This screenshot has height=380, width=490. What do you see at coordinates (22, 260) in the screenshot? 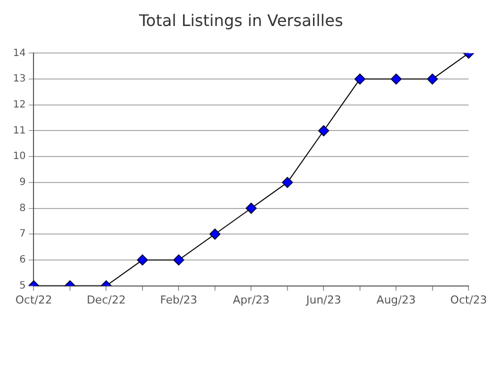
I see `y-tick-label: 6` at bounding box center [22, 260].